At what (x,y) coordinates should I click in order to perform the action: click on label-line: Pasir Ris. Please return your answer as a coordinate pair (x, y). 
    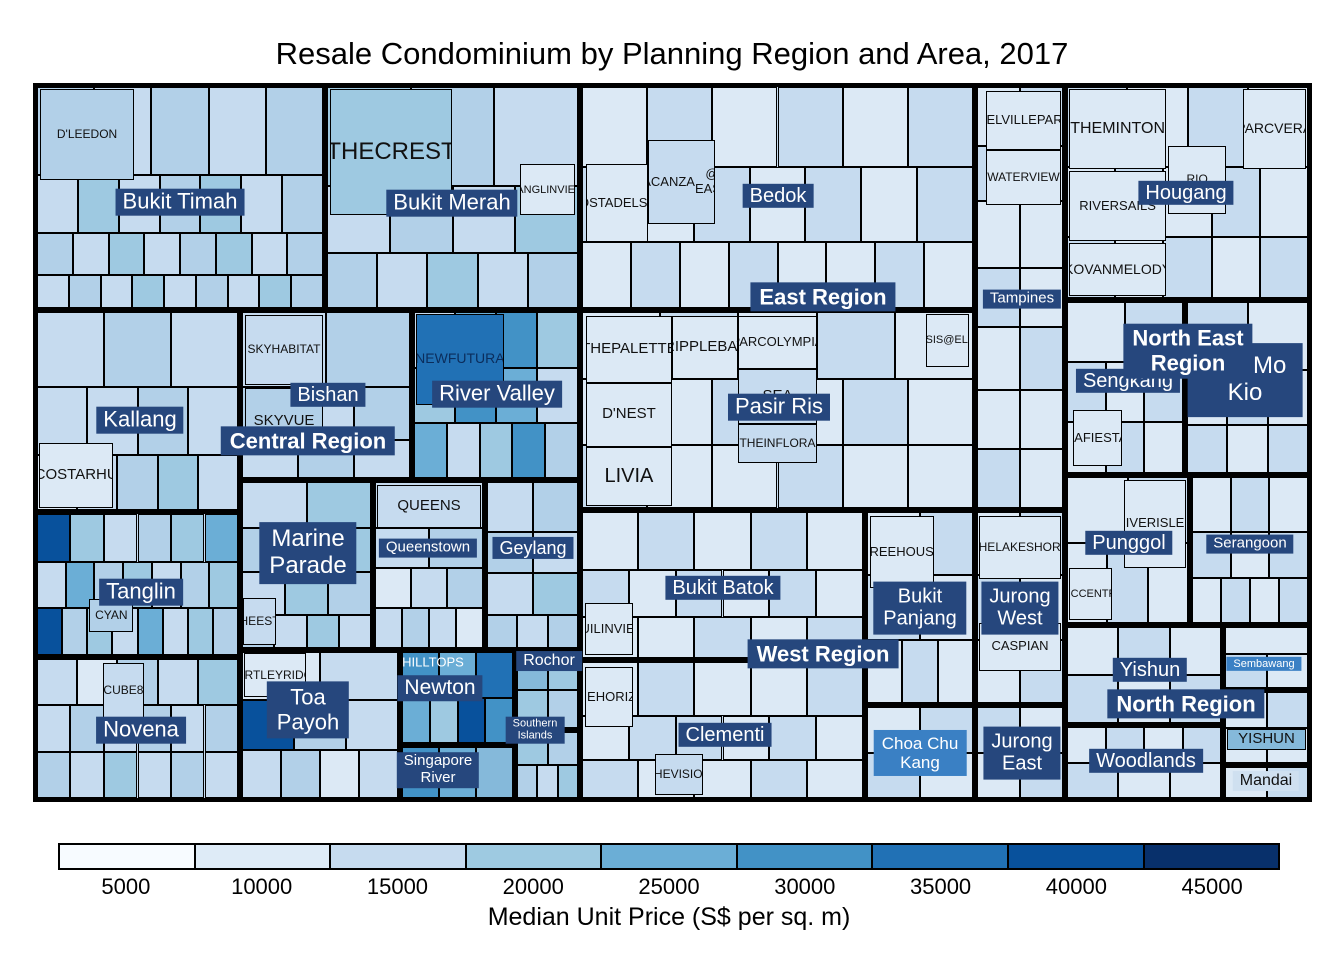
    Looking at the image, I should click on (779, 406).